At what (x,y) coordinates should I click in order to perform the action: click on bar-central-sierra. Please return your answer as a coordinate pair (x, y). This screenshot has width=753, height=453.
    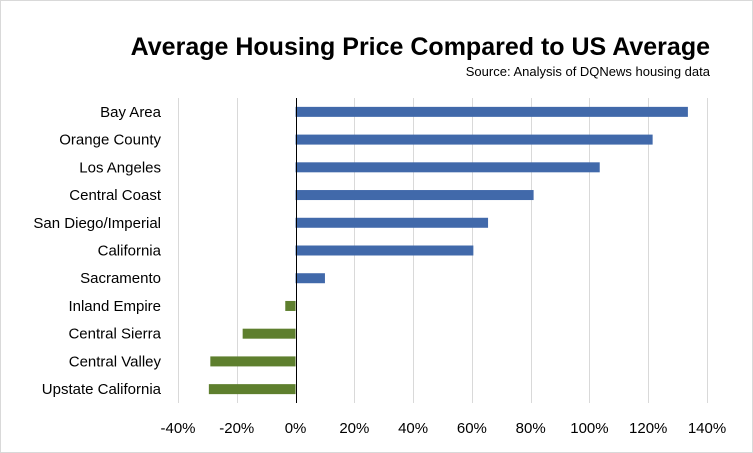
    Looking at the image, I should click on (269, 333).